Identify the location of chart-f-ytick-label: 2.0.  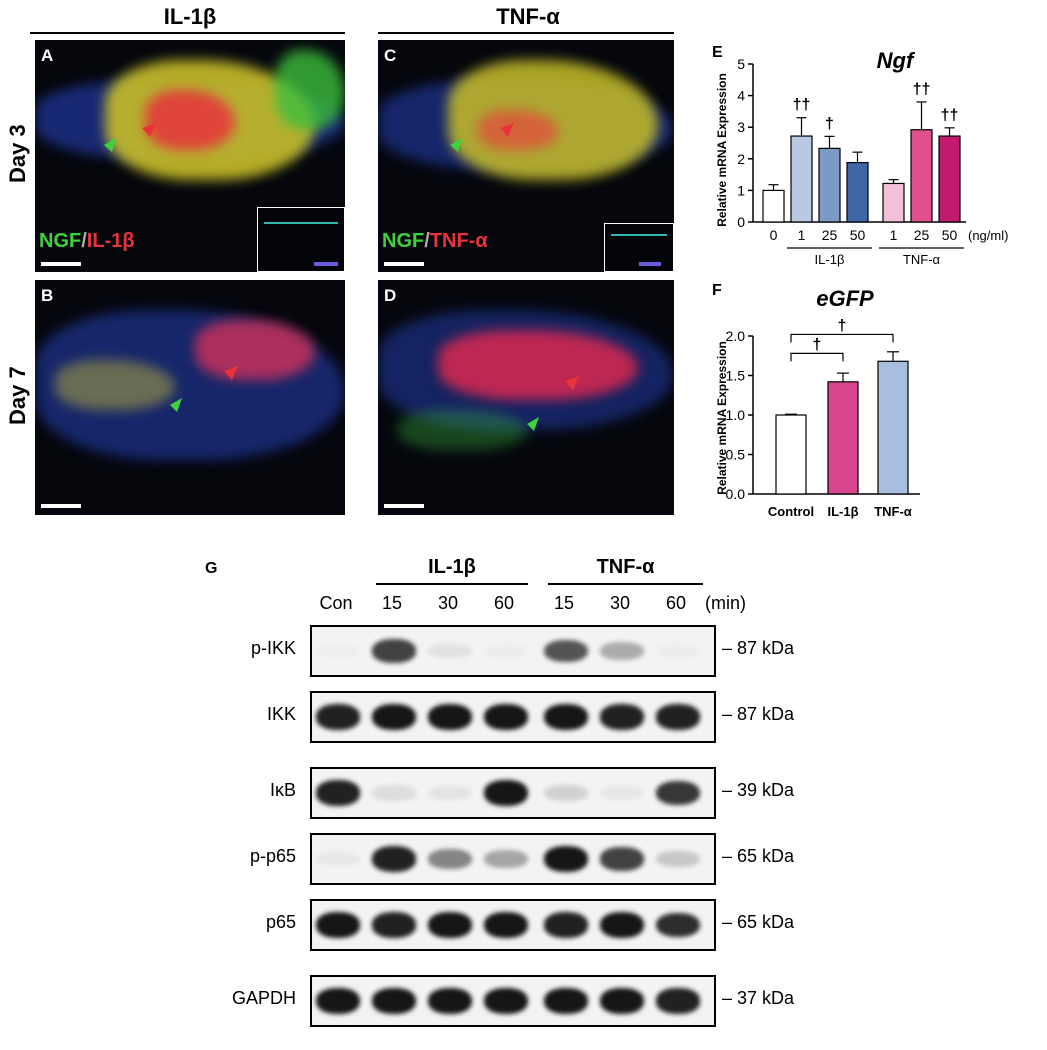
(736, 336).